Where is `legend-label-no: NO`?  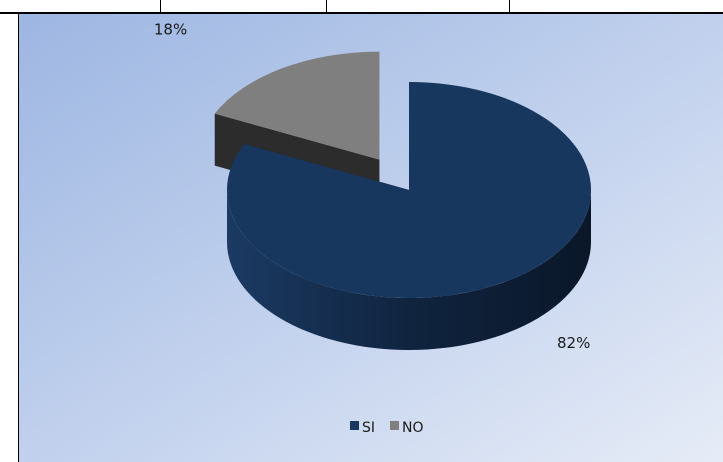 legend-label-no: NO is located at coordinates (413, 428).